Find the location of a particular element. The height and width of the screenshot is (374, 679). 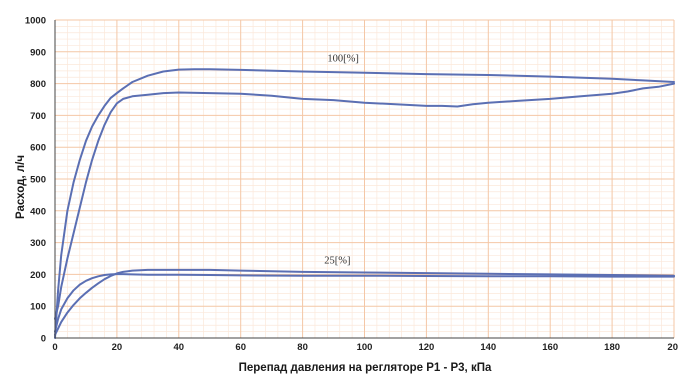

y-axis-title: Расход, л/ч is located at coordinates (21, 187).